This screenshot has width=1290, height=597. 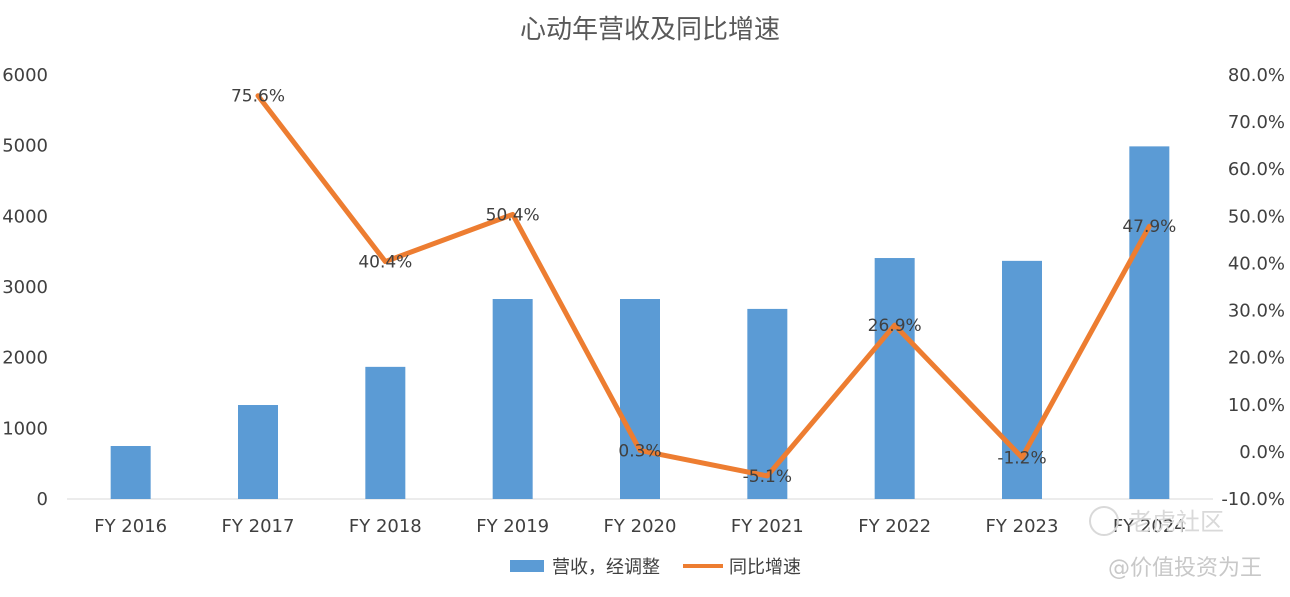 What do you see at coordinates (1104, 521) in the screenshot?
I see `watermark-logo-icon` at bounding box center [1104, 521].